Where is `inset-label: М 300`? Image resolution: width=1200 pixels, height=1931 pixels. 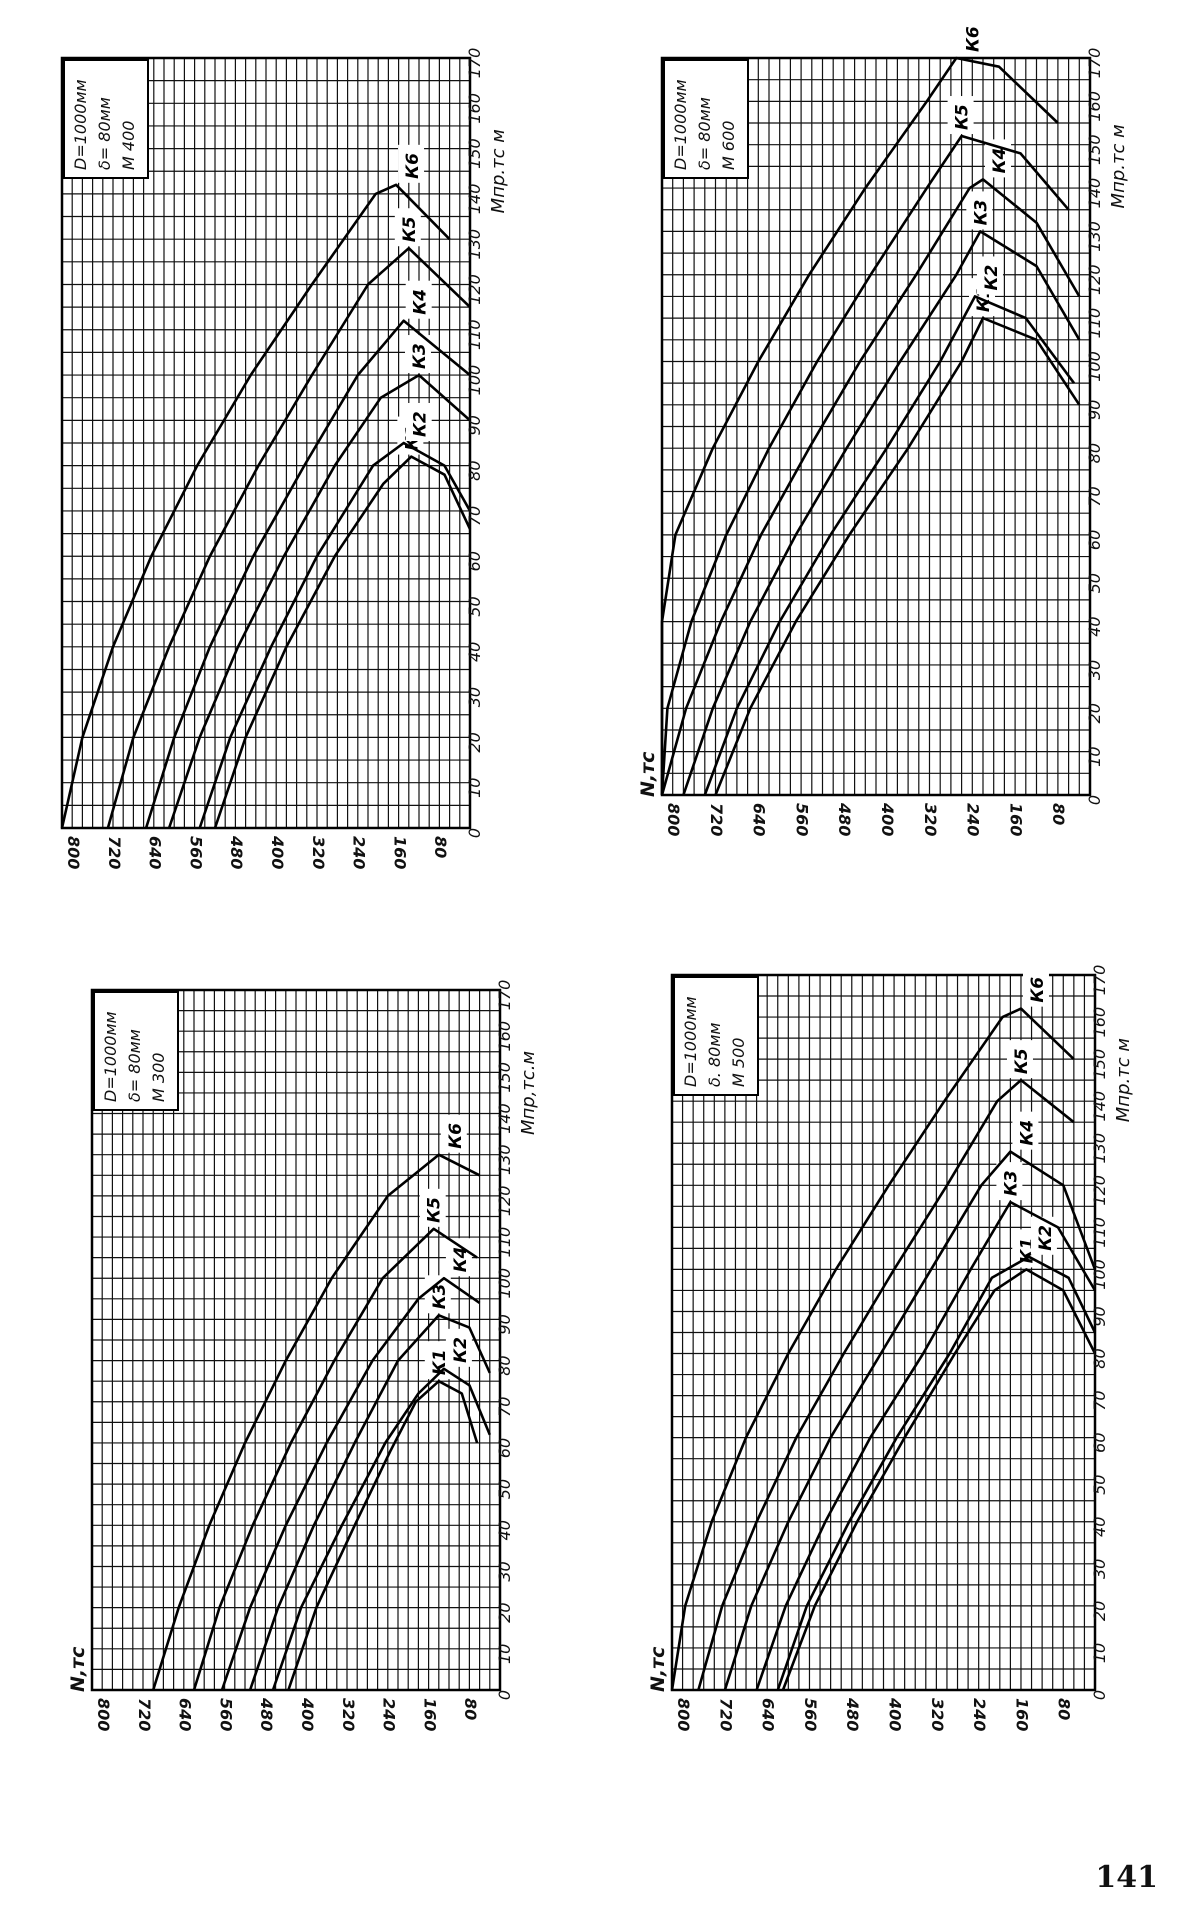
inset-label: М 300 is located at coordinates (158, 1077).